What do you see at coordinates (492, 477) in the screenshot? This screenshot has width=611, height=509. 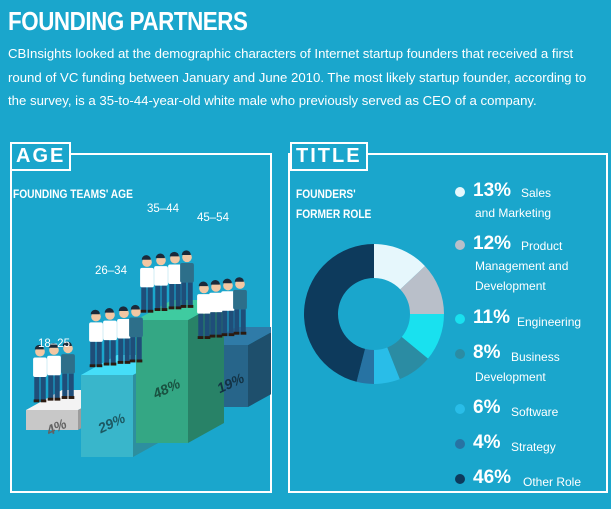 I see `legend-pct: 46%` at bounding box center [492, 477].